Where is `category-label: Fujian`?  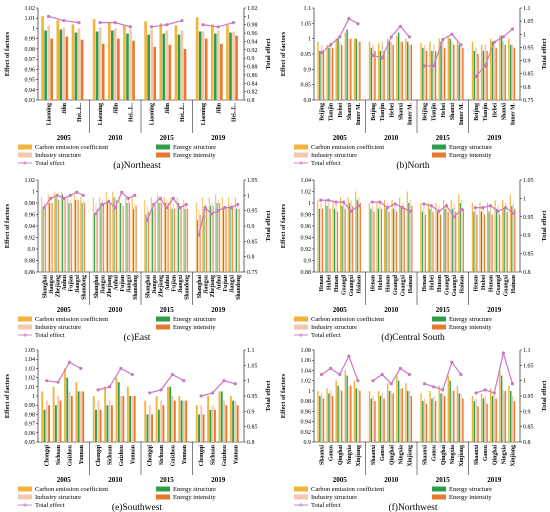
category-label: Fujian is located at coordinates (123, 282).